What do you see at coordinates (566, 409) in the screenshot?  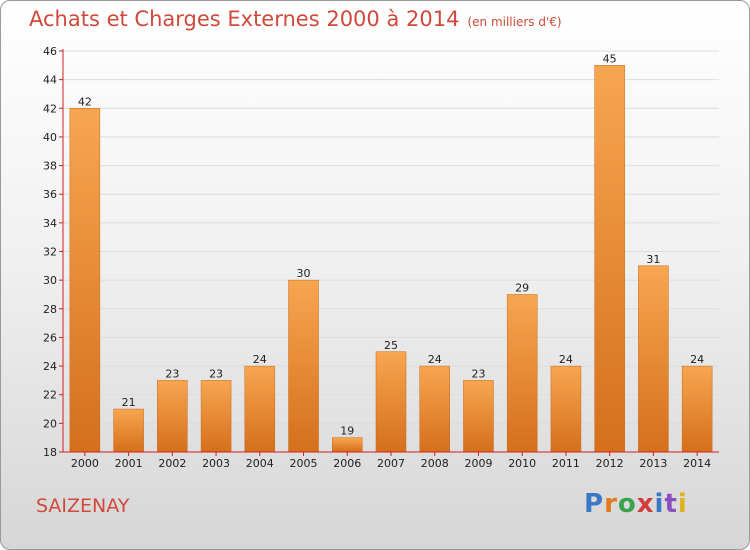 I see `bar-2011` at bounding box center [566, 409].